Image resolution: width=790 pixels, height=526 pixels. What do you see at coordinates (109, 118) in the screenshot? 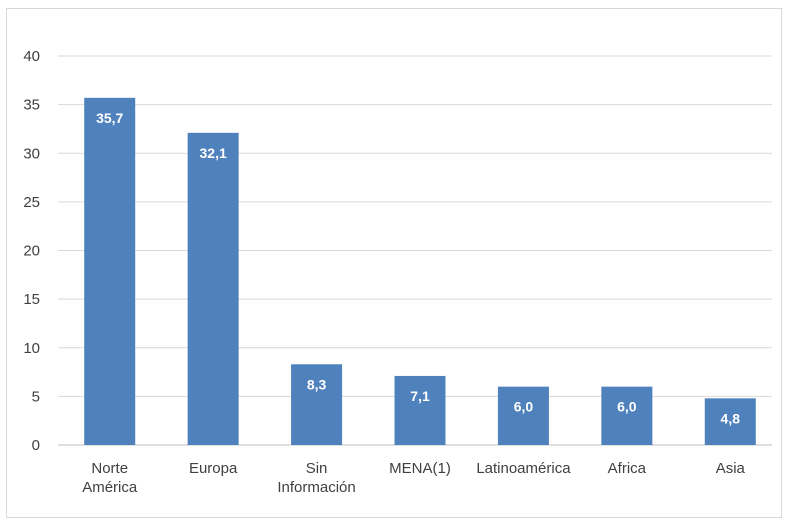
I see `data-label: 35,7` at bounding box center [109, 118].